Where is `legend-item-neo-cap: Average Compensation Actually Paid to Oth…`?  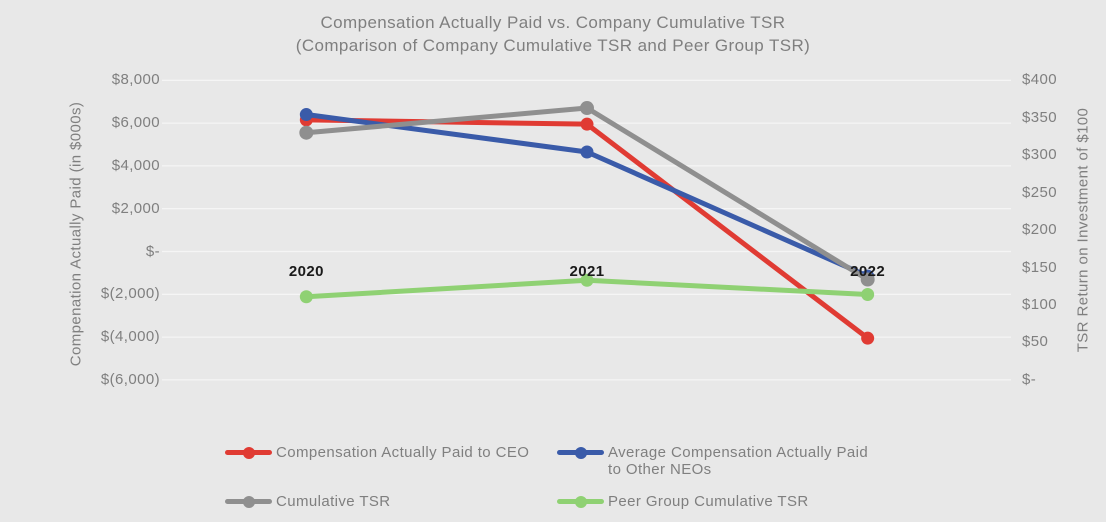 legend-item-neo-cap: Average Compensation Actually Paid to Oth… is located at coordinates (712, 461).